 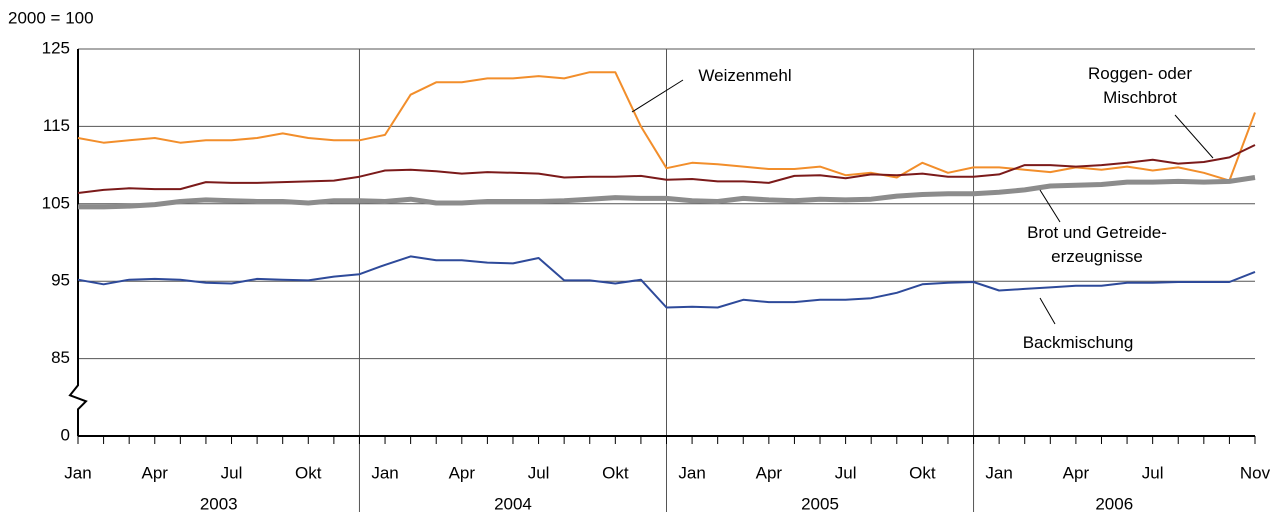 What do you see at coordinates (1097, 232) in the screenshot?
I see `series-label-line: Brot und Getreide-` at bounding box center [1097, 232].